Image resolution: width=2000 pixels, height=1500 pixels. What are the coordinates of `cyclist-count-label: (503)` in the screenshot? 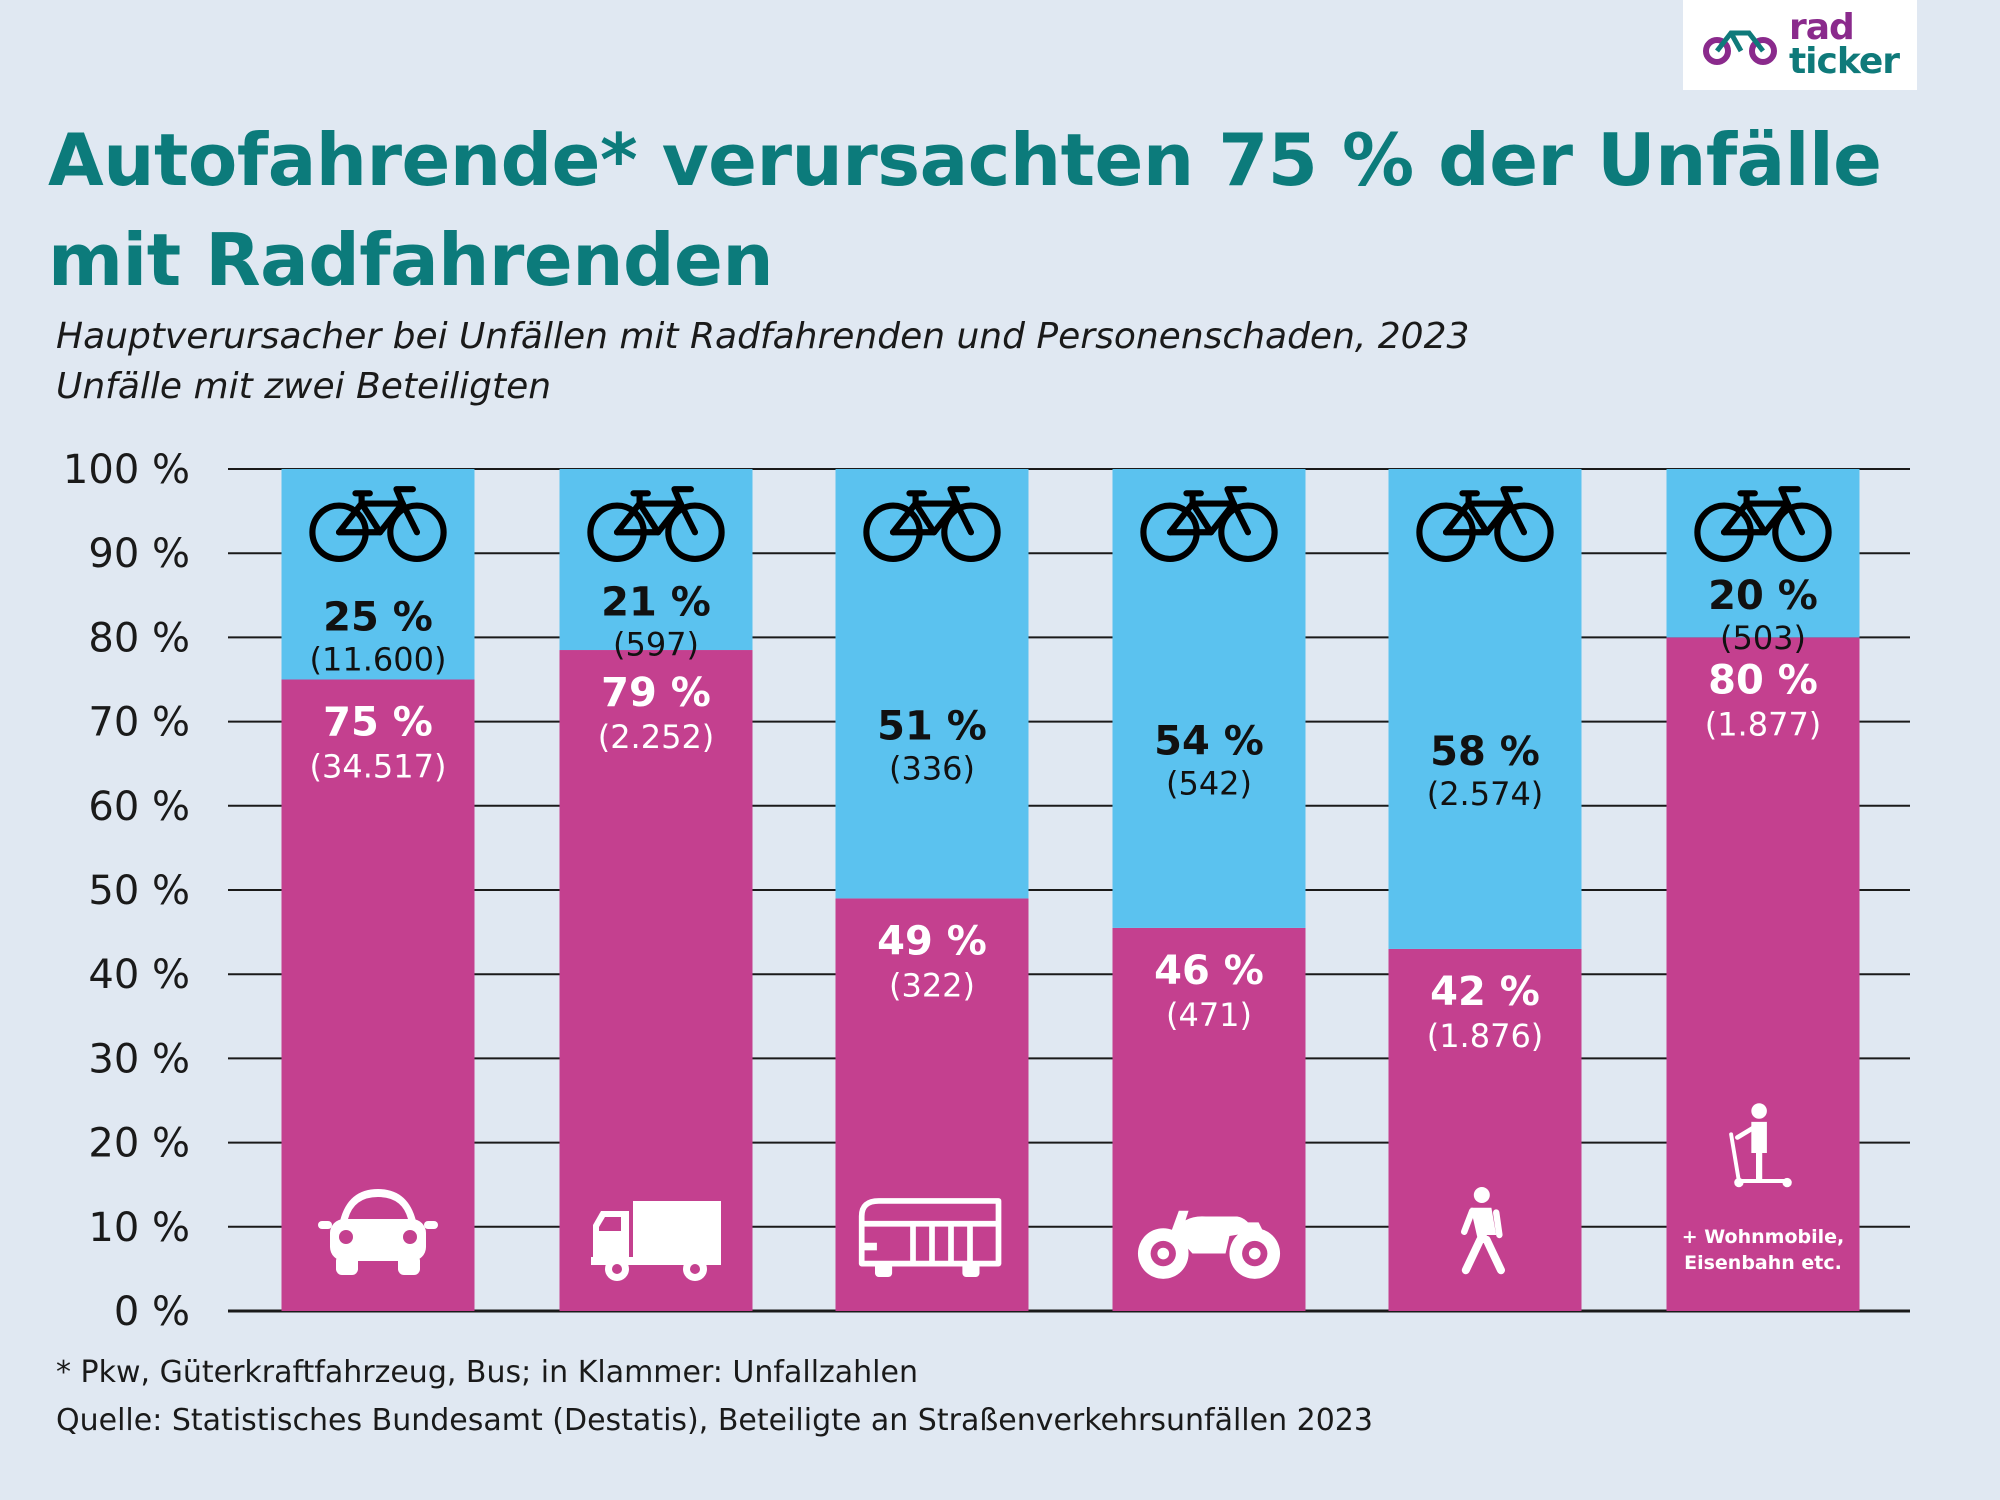 It's located at (1763, 638).